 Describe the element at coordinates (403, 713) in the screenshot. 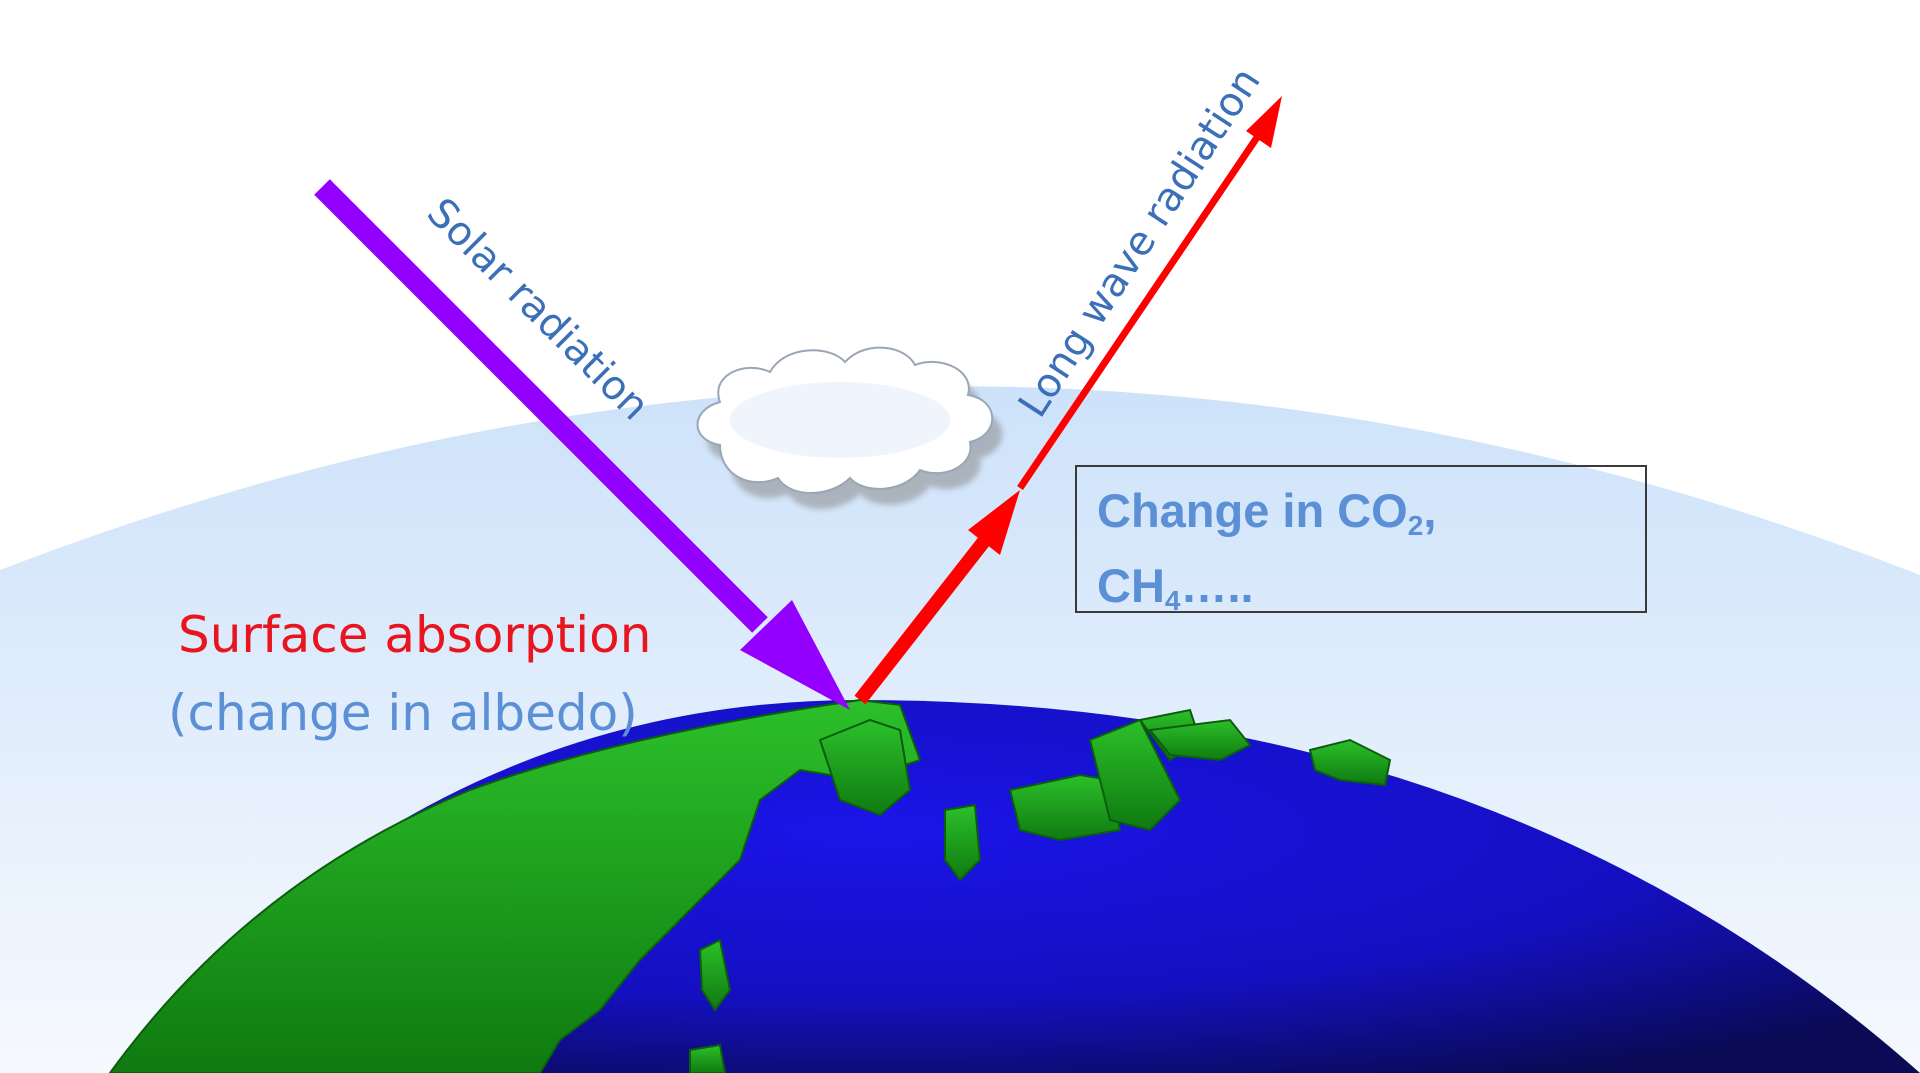

I see `albedo-note-label: (change in albedo)` at that location.